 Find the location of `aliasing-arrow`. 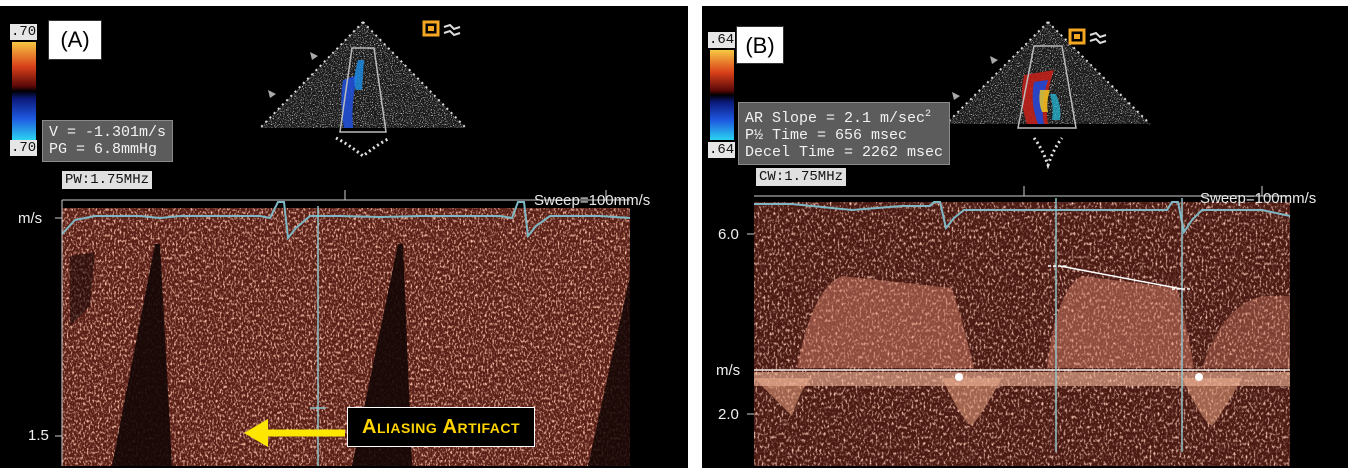

aliasing-arrow is located at coordinates (294, 433).